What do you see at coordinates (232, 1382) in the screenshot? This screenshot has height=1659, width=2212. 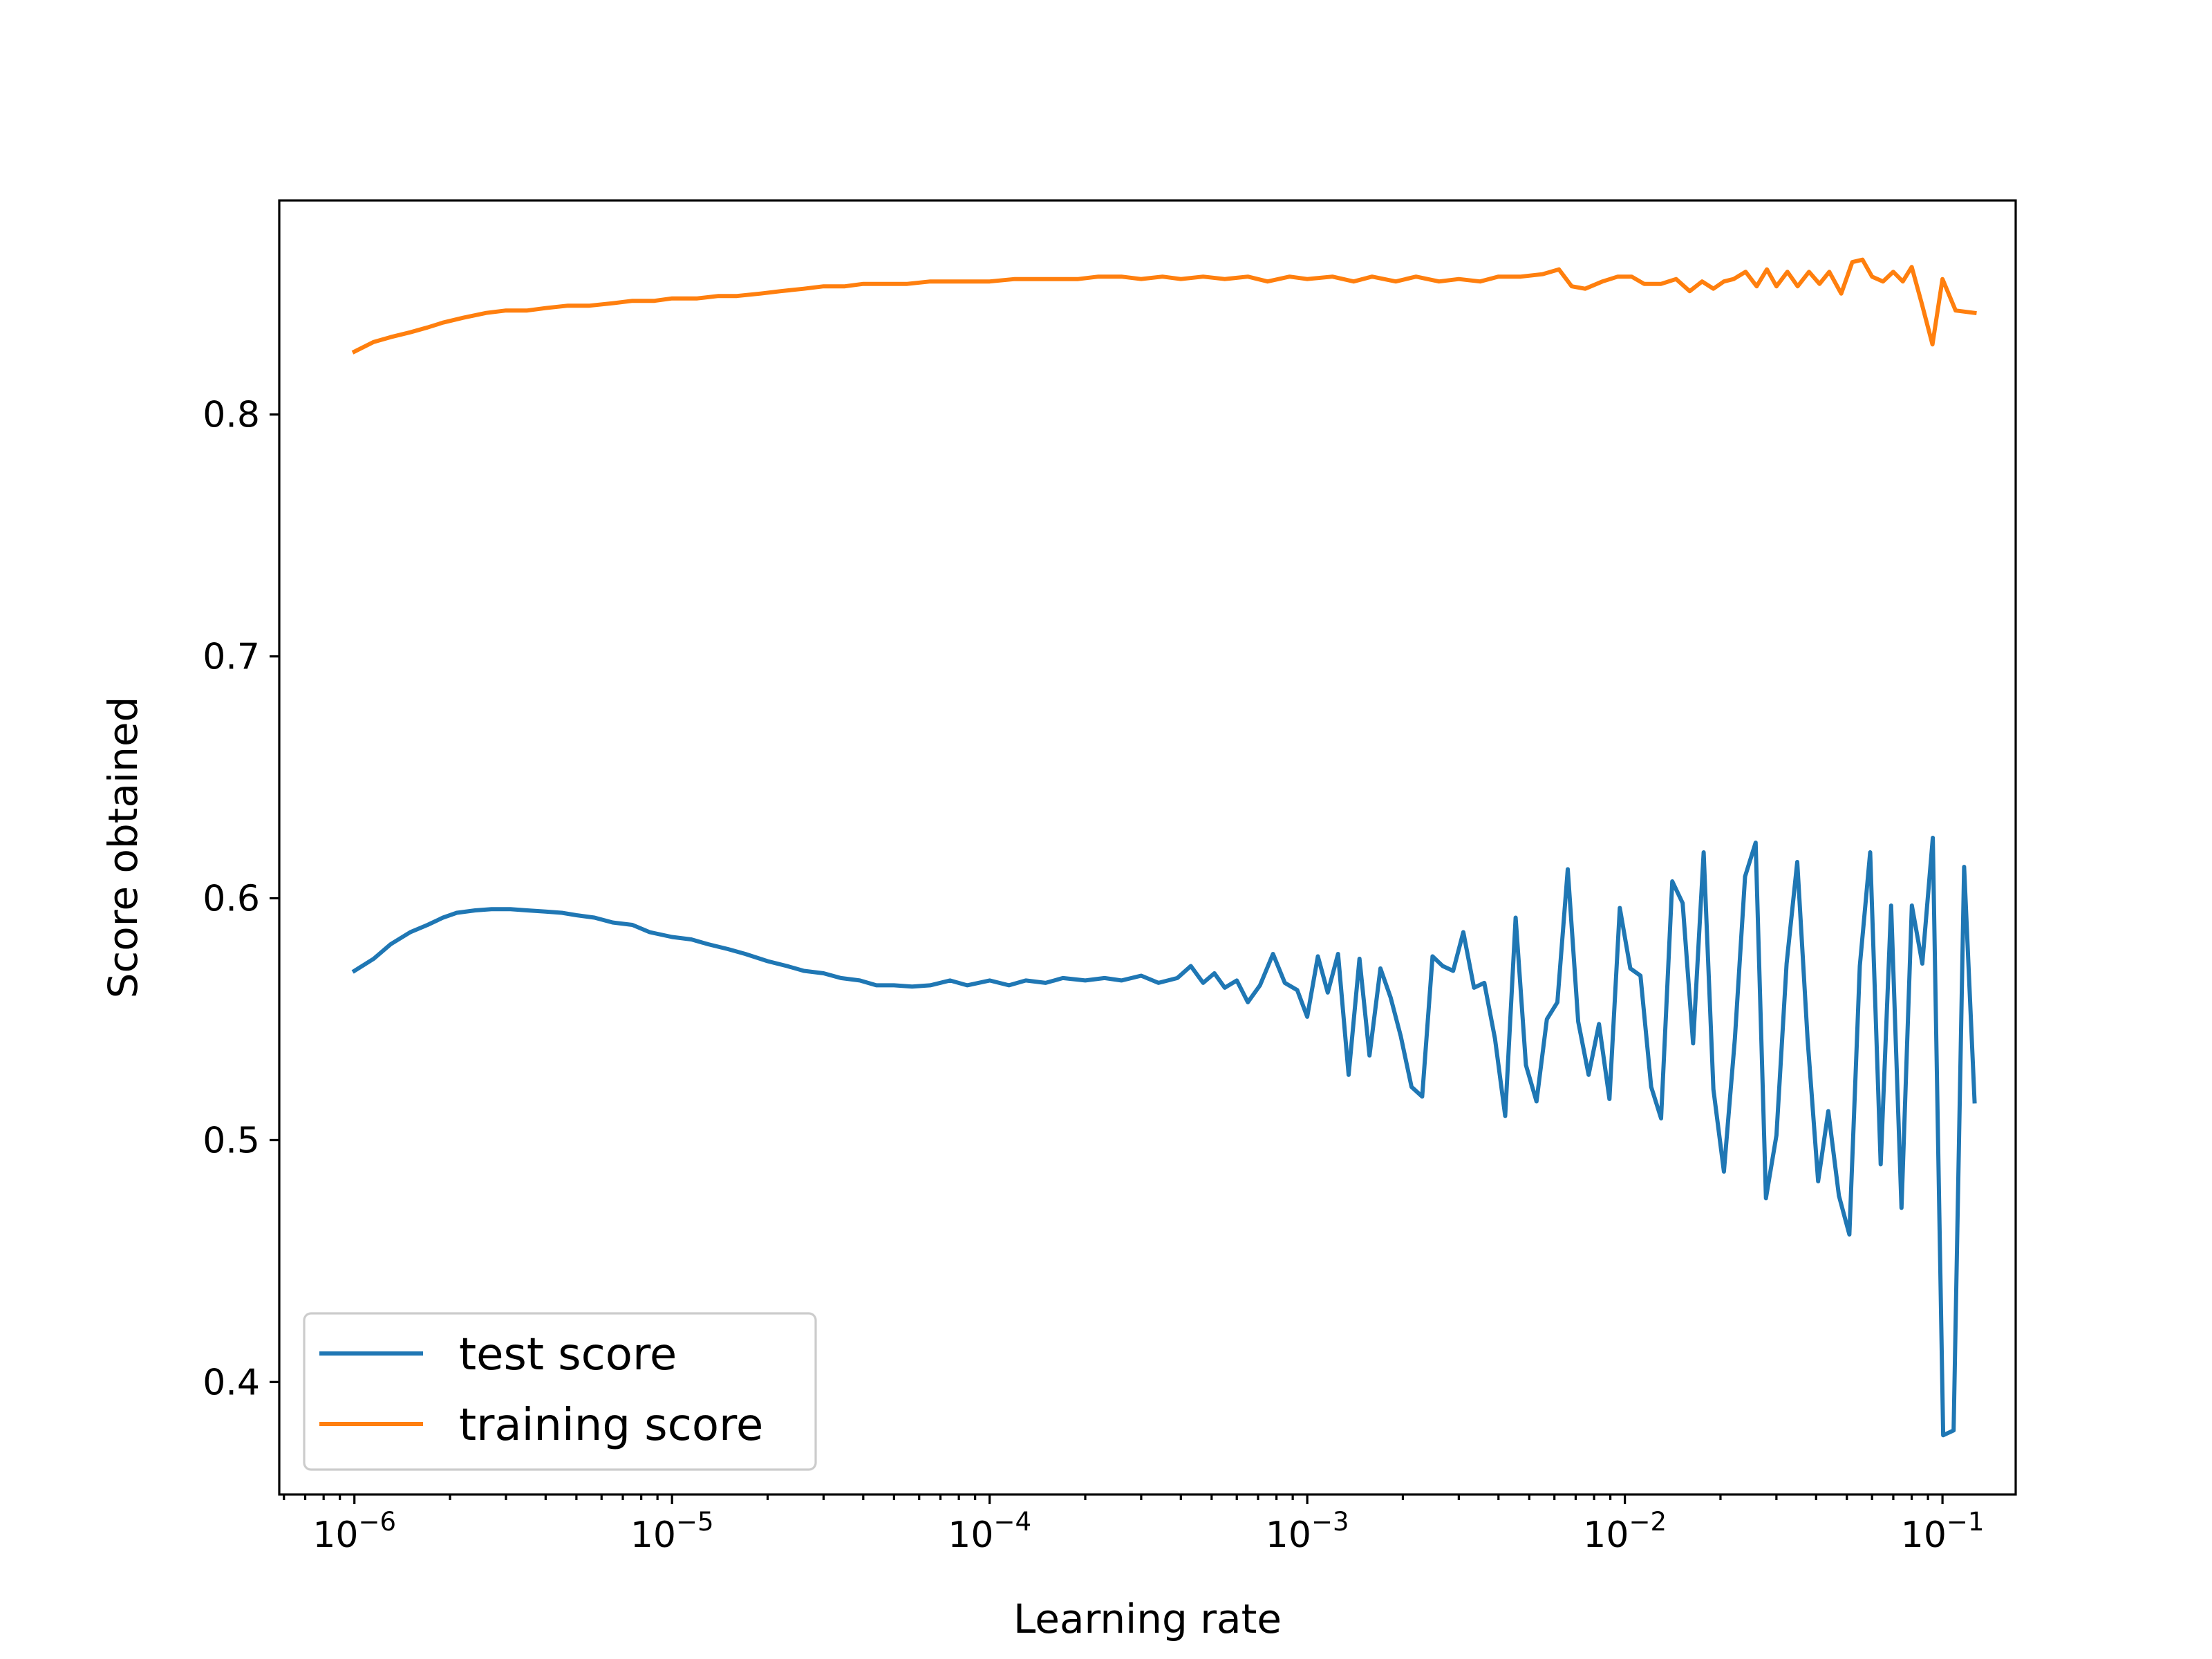 I see `y-tick-label: 0.4` at bounding box center [232, 1382].